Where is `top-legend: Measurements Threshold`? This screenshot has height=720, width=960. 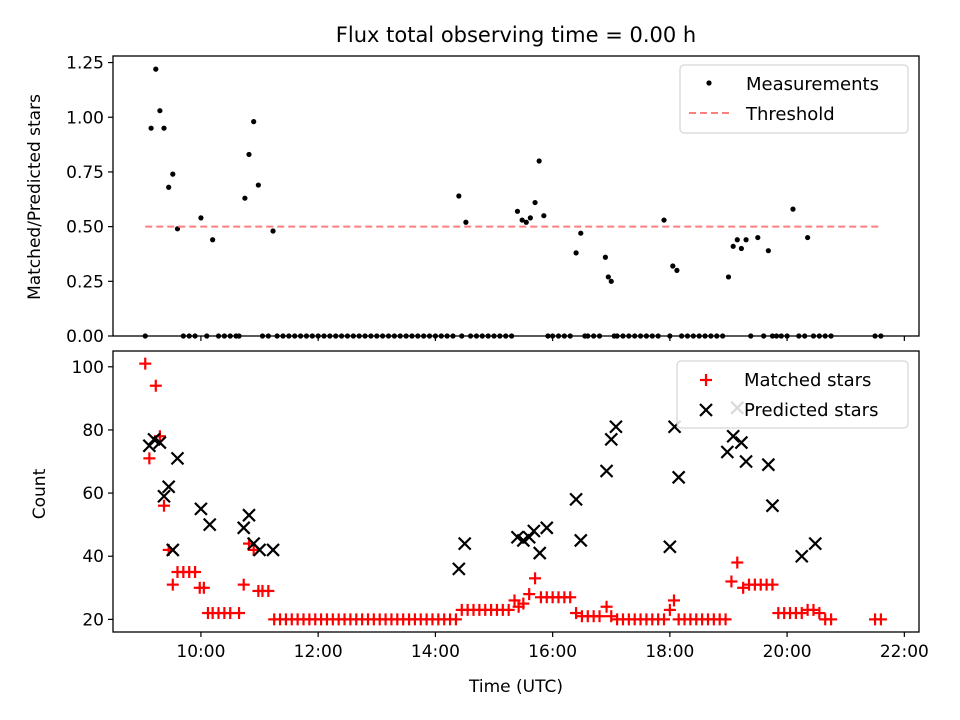 top-legend: Measurements Threshold is located at coordinates (794, 99).